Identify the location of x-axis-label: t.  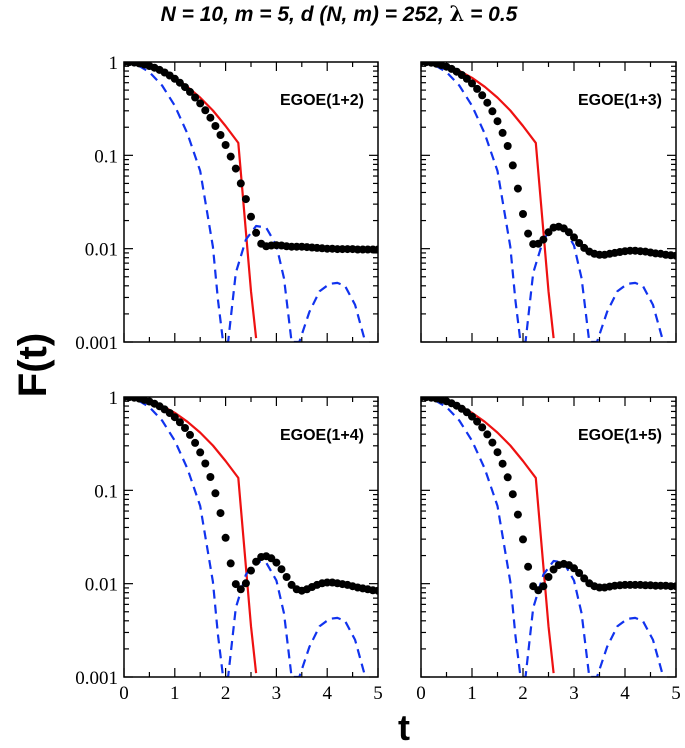
(404, 727).